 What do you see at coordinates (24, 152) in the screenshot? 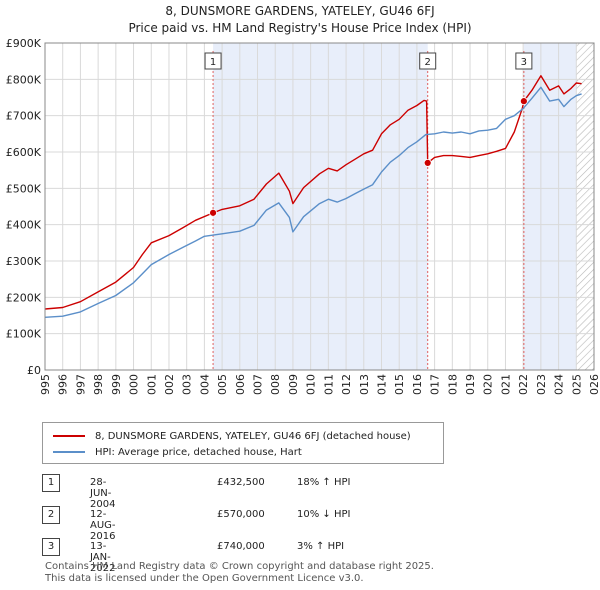
I see `y-tick-label: £600K` at bounding box center [24, 152].